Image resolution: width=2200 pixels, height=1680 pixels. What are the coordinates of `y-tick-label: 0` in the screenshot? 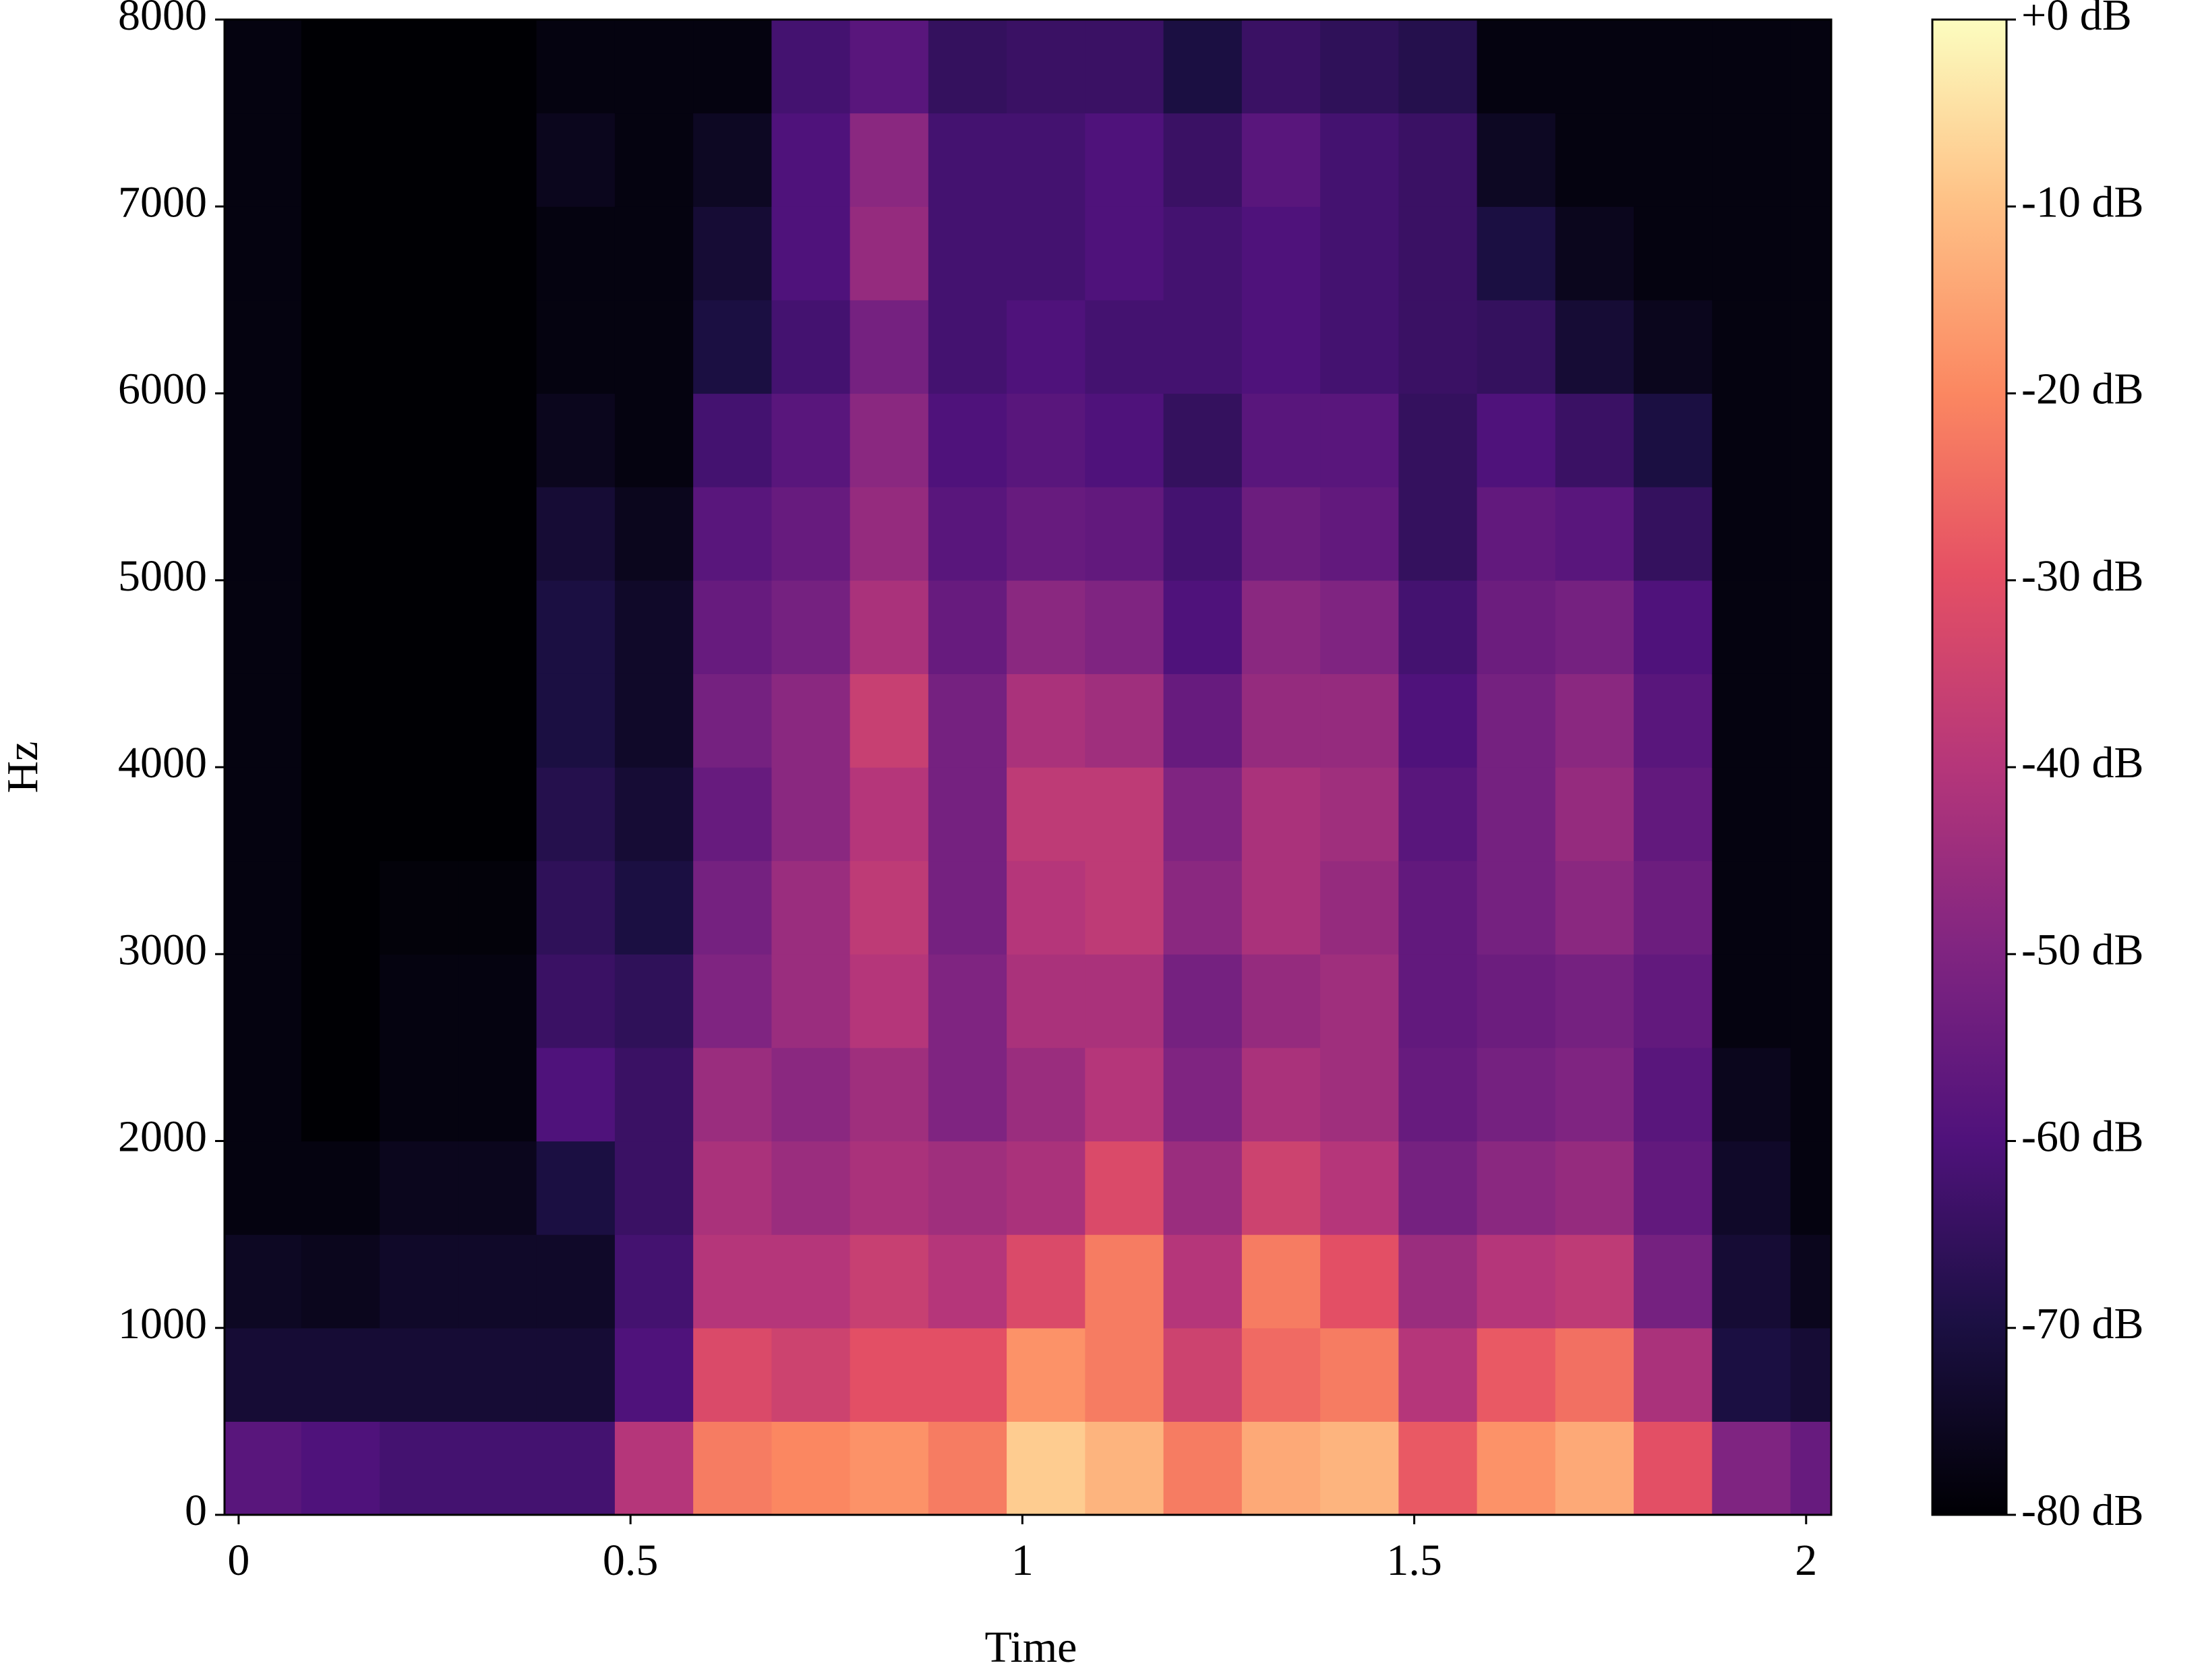 It's located at (196, 1511).